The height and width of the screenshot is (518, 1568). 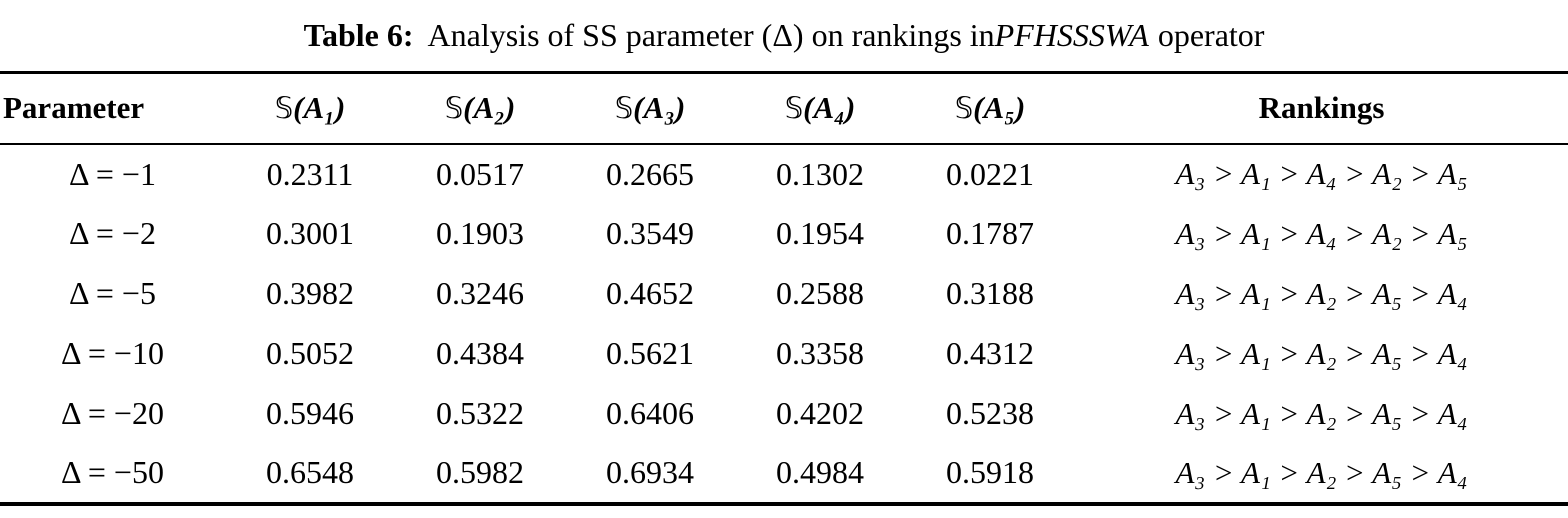 I want to click on score-cell: 0.0517, so click(x=480, y=173).